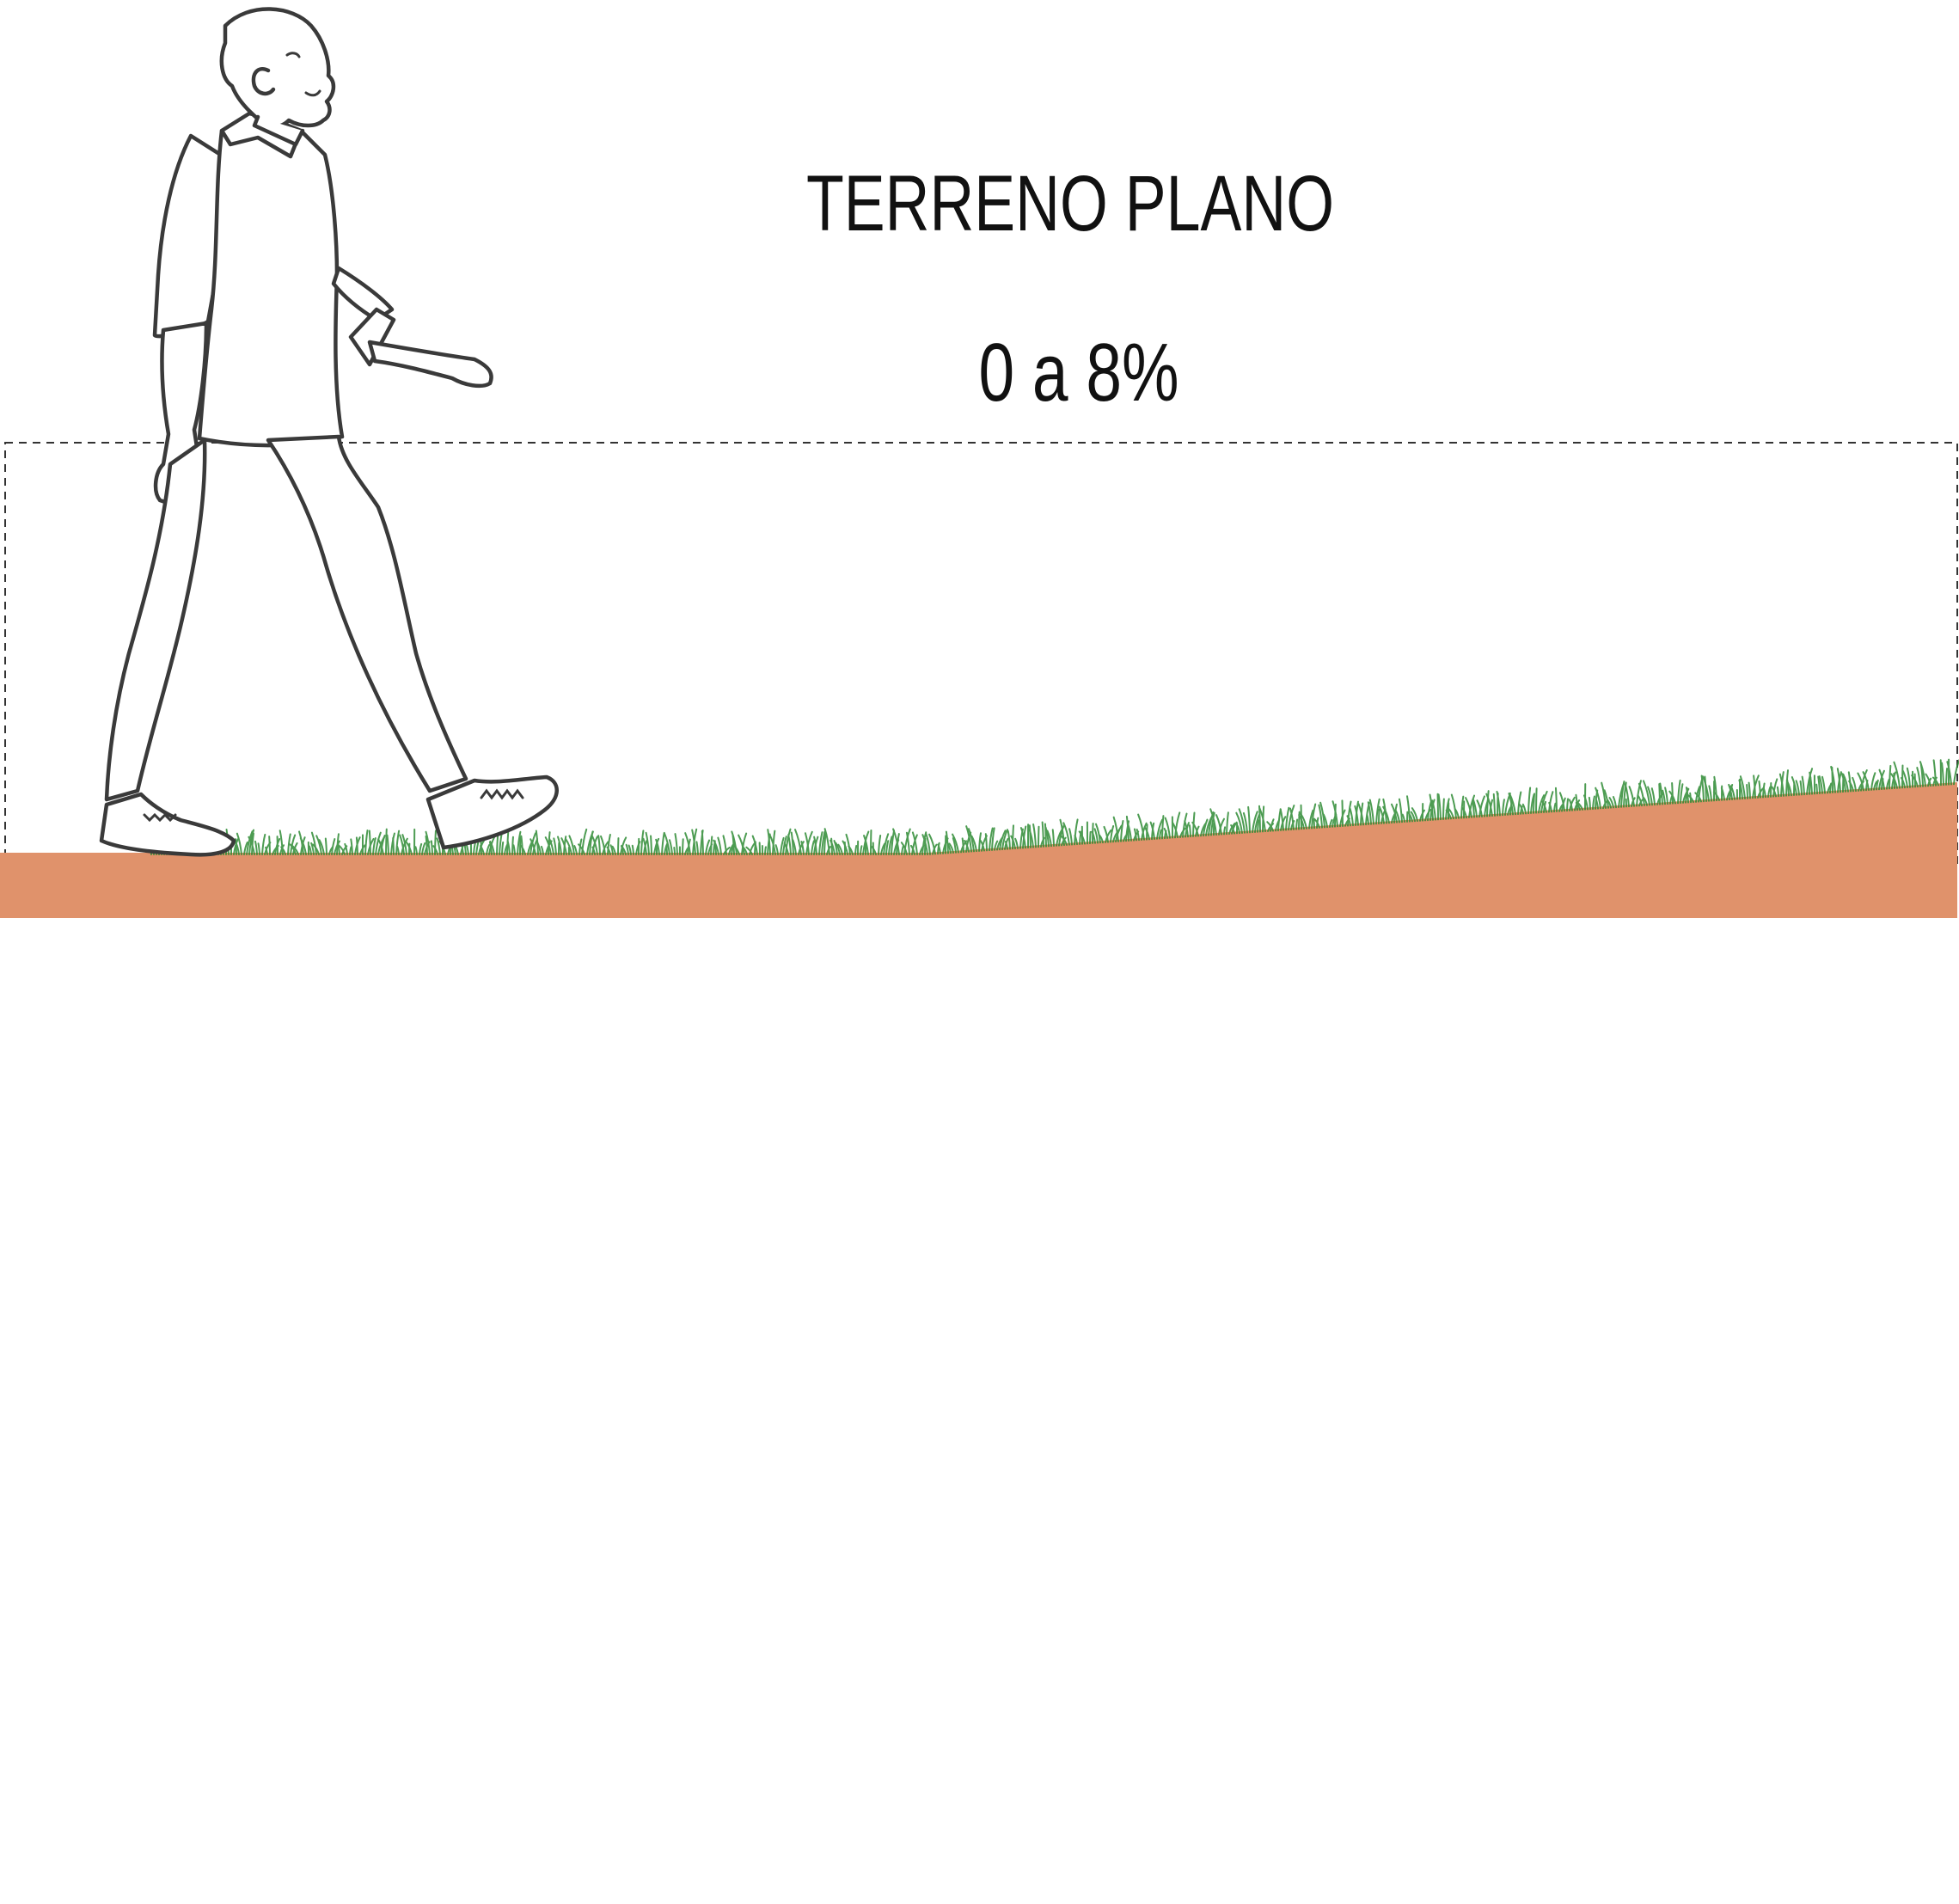 This screenshot has width=1959, height=1904. I want to click on front-cuff, so click(372, 337).